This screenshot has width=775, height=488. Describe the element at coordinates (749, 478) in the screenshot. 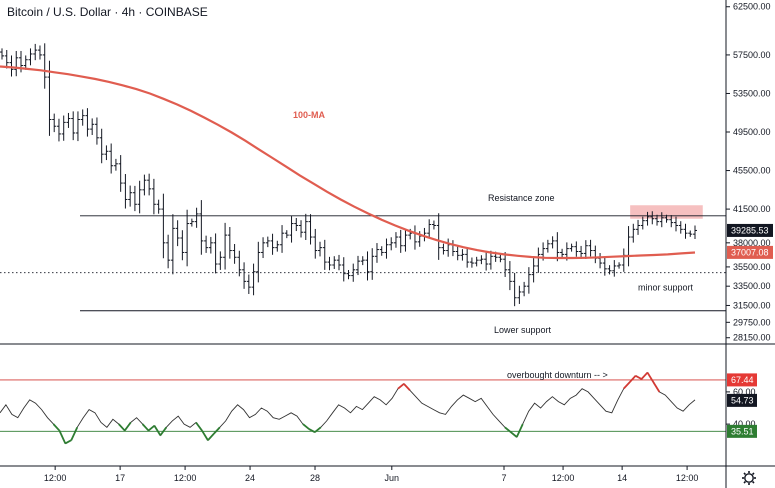

I see `settings-gear-icon` at that location.